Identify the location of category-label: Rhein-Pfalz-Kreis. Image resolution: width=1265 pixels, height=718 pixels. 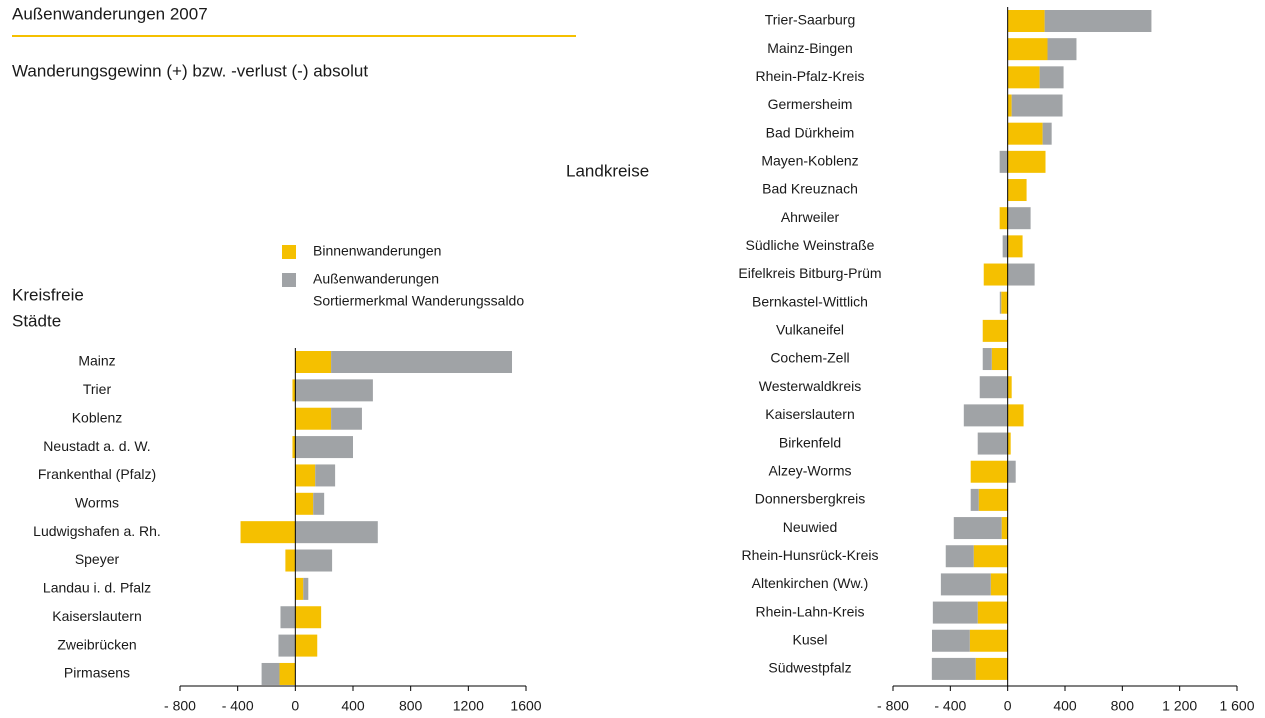
(810, 76).